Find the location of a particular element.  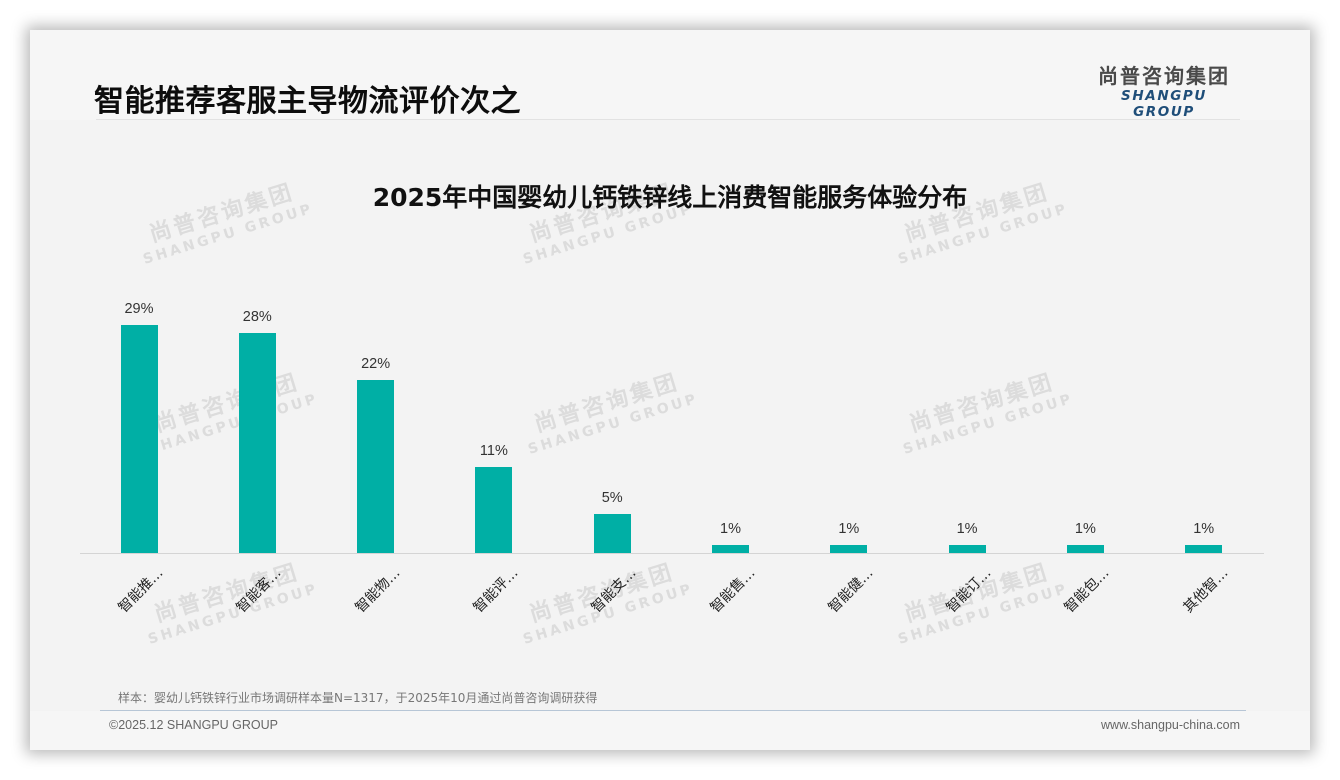

bar-value-label: 28% is located at coordinates (257, 316).